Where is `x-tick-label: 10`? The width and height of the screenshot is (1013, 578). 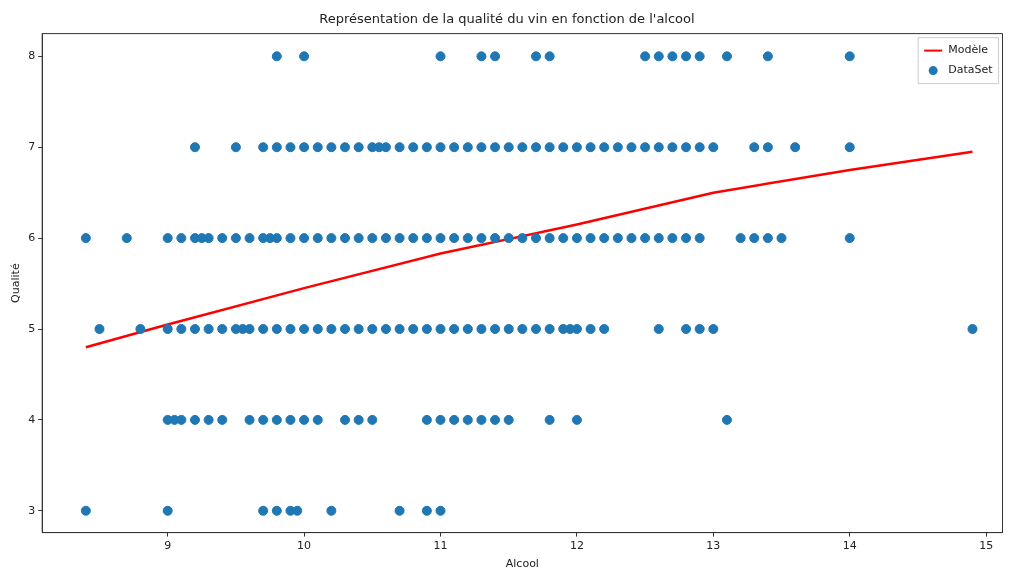
x-tick-label: 10 is located at coordinates (304, 546).